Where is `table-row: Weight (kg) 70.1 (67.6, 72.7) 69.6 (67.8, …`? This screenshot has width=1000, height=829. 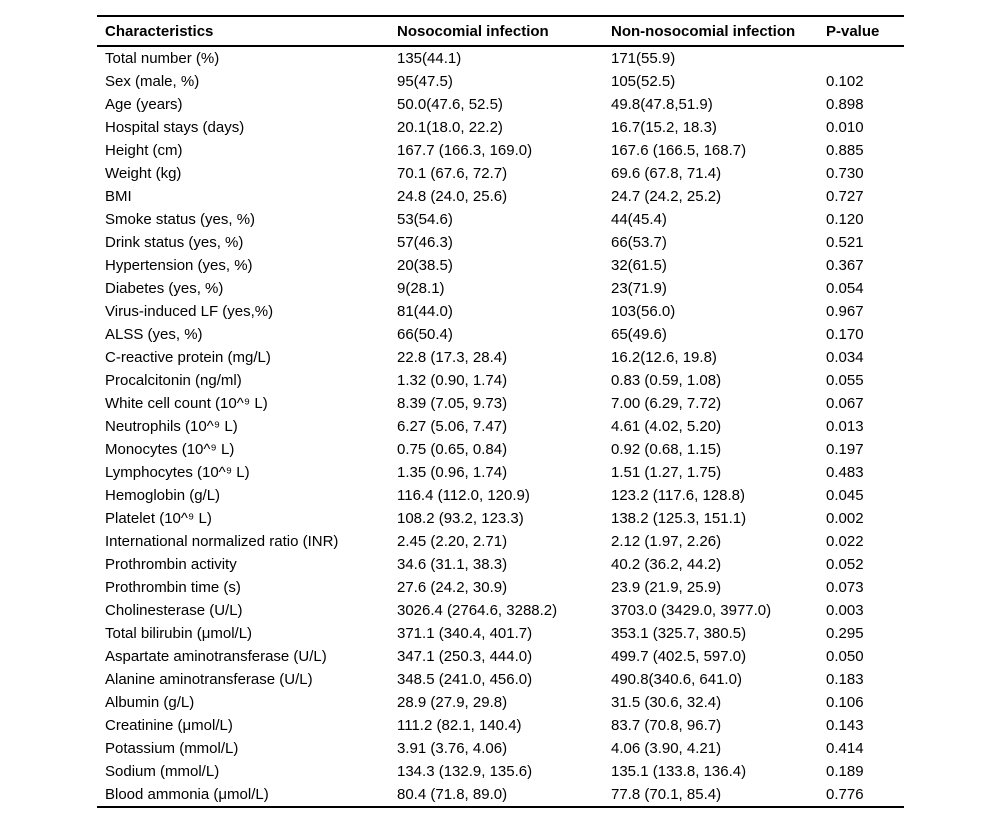 table-row: Weight (kg) 70.1 (67.6, 72.7) 69.6 (67.8, … is located at coordinates (500, 173).